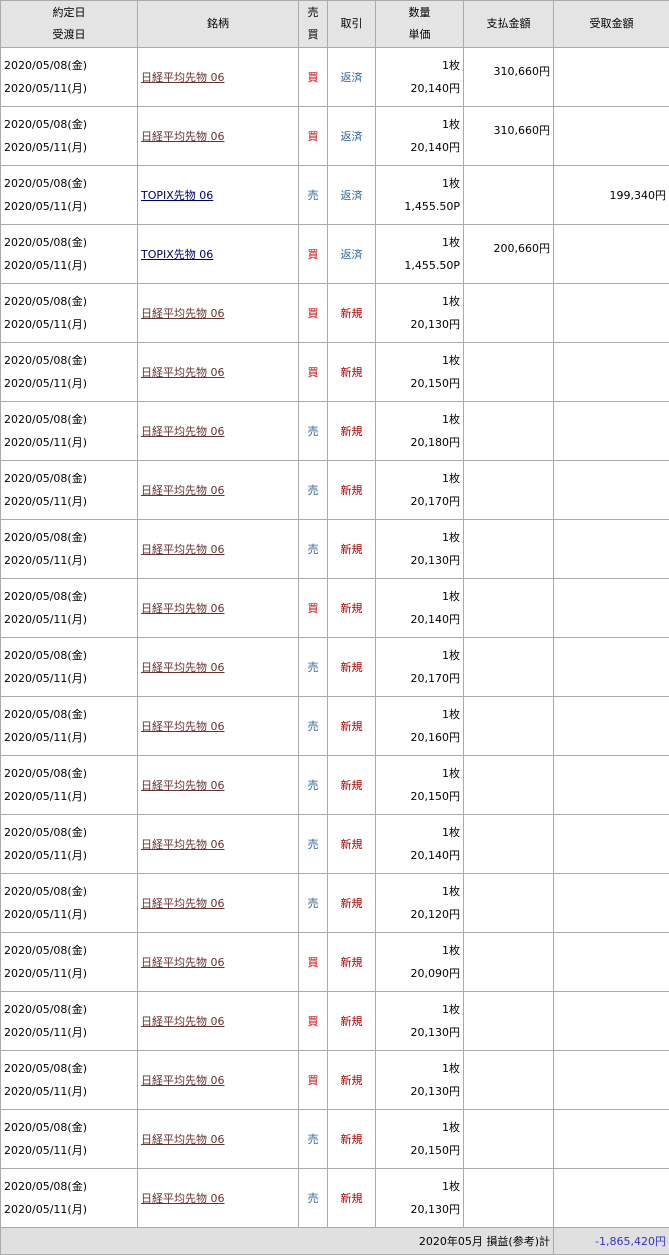  What do you see at coordinates (509, 254) in the screenshot?
I see `pay-cell: 200,660円` at bounding box center [509, 254].